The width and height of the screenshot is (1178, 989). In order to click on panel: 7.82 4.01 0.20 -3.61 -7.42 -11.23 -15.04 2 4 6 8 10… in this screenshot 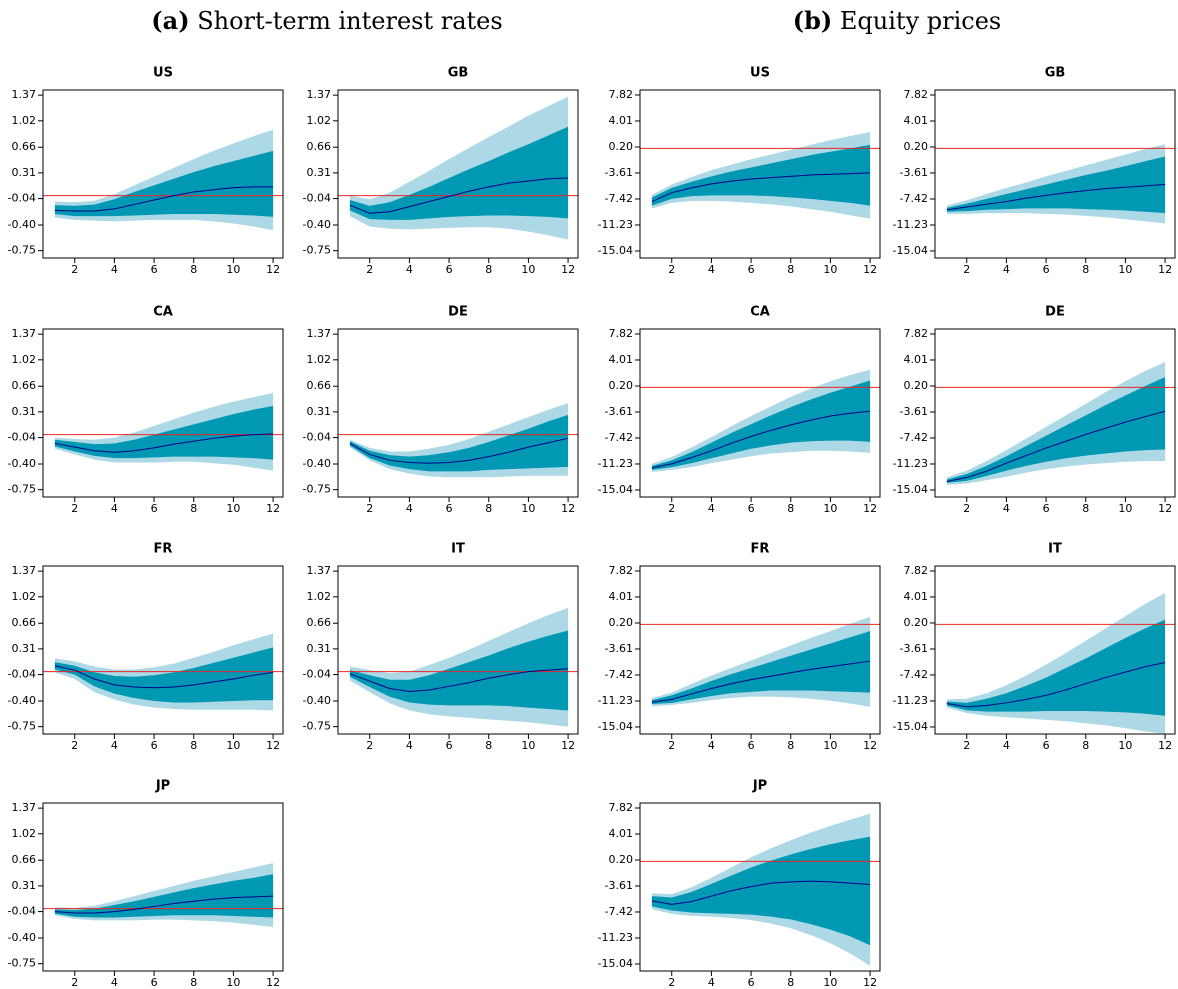, I will do `click(739, 171)`.